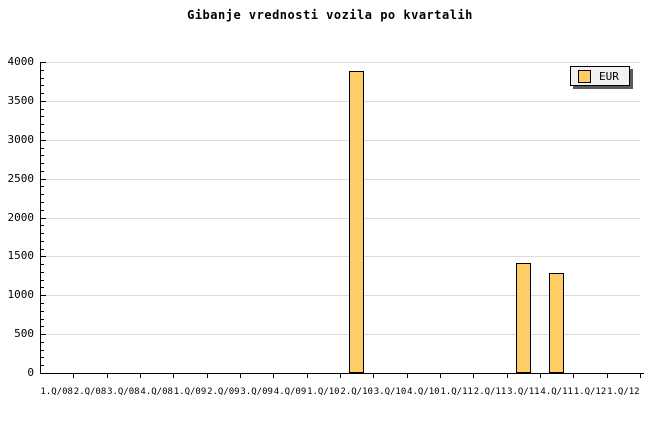  What do you see at coordinates (330, 15) in the screenshot?
I see `chart-title: Gibanje vrednosti vozila po kvartalih` at bounding box center [330, 15].